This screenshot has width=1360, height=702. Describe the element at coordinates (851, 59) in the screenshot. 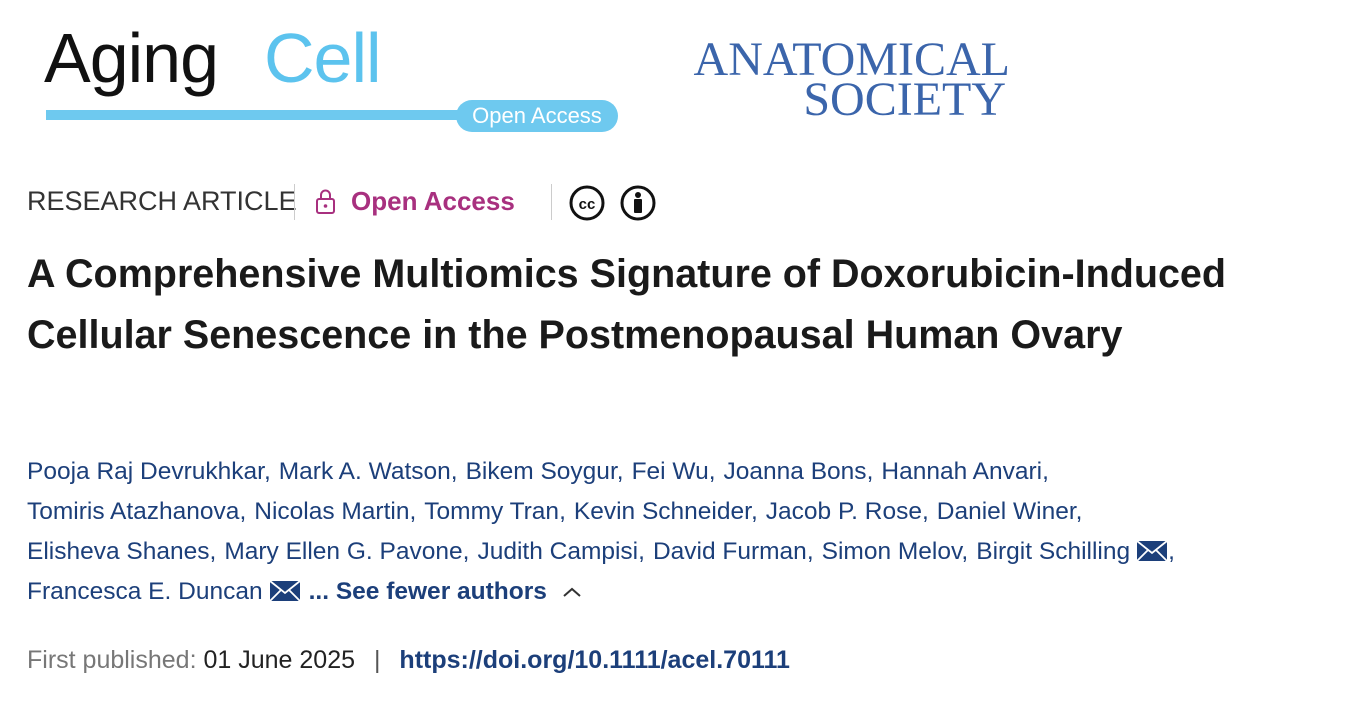

I see `logo-text: ANATOMICAL` at that location.